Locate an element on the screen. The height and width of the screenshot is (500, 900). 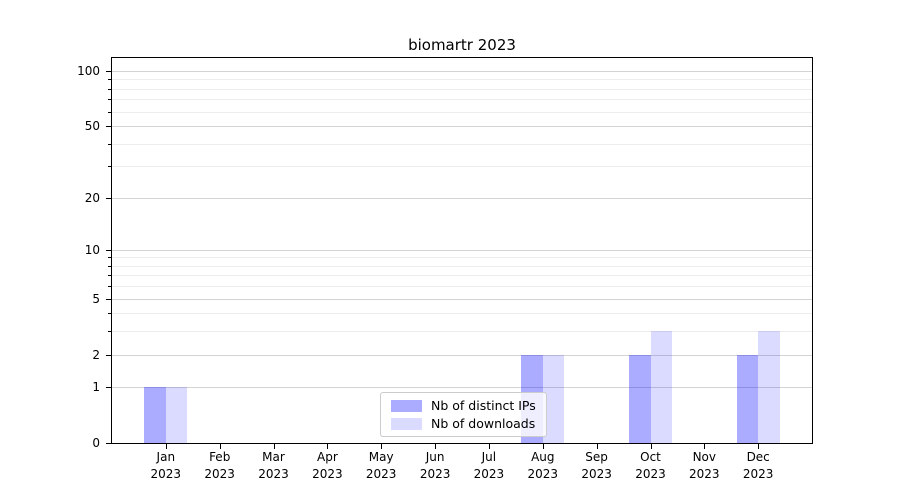
x-tick-month: Apr is located at coordinates (327, 457).